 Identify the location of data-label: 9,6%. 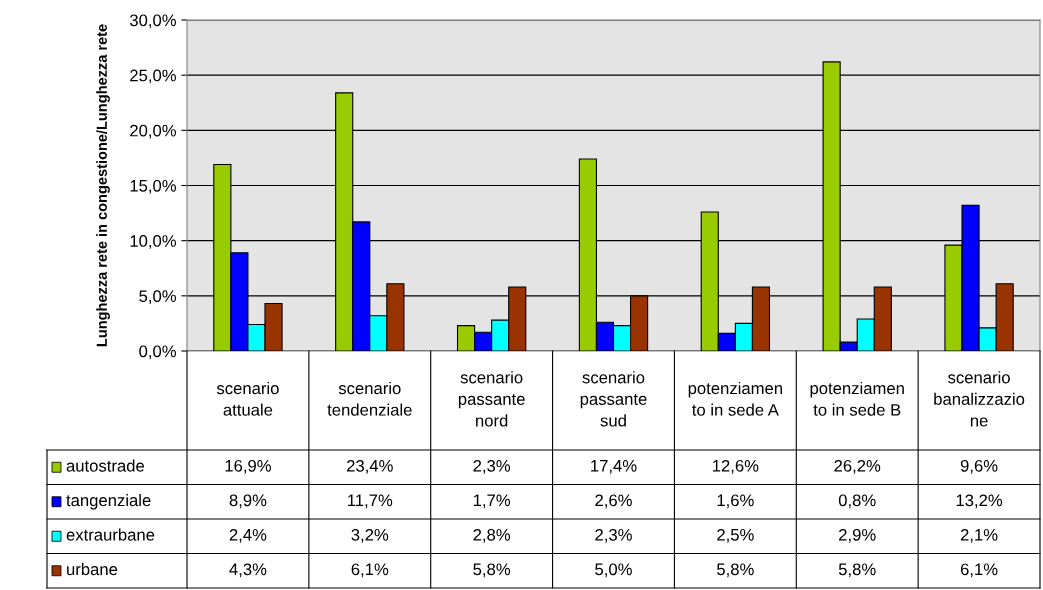
(979, 466).